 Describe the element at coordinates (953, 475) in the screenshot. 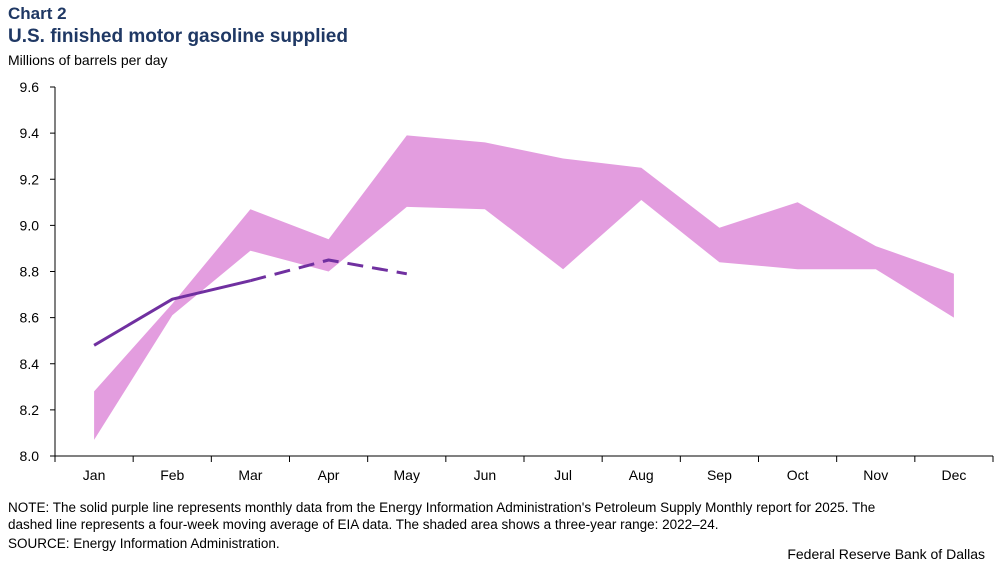

I see `x-tick-label: Dec` at that location.